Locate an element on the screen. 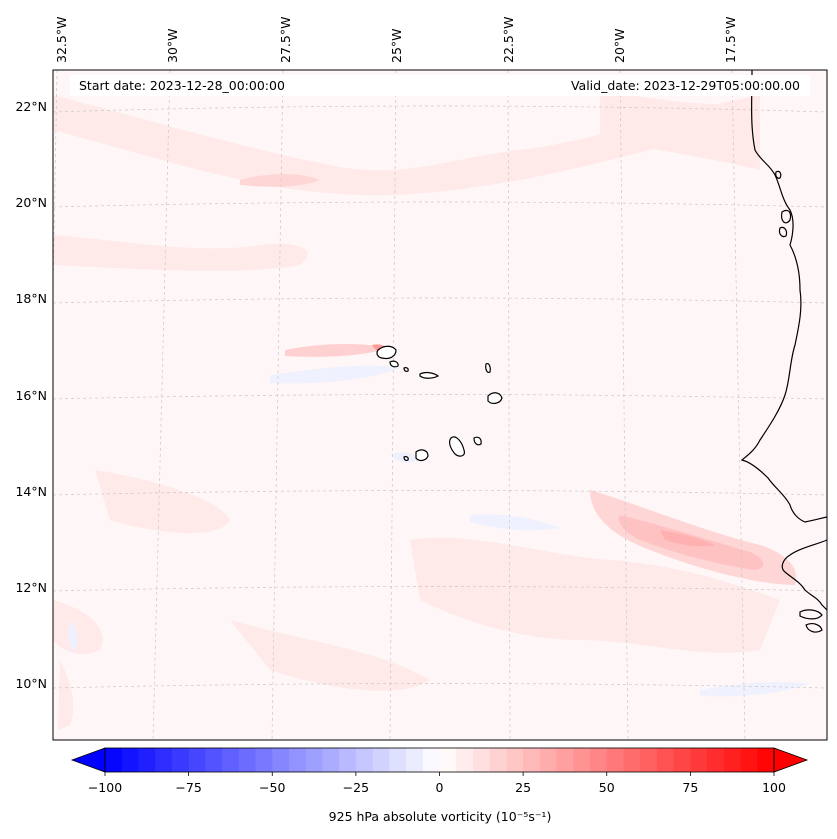  lat-label-12n: 12°N is located at coordinates (31, 587).